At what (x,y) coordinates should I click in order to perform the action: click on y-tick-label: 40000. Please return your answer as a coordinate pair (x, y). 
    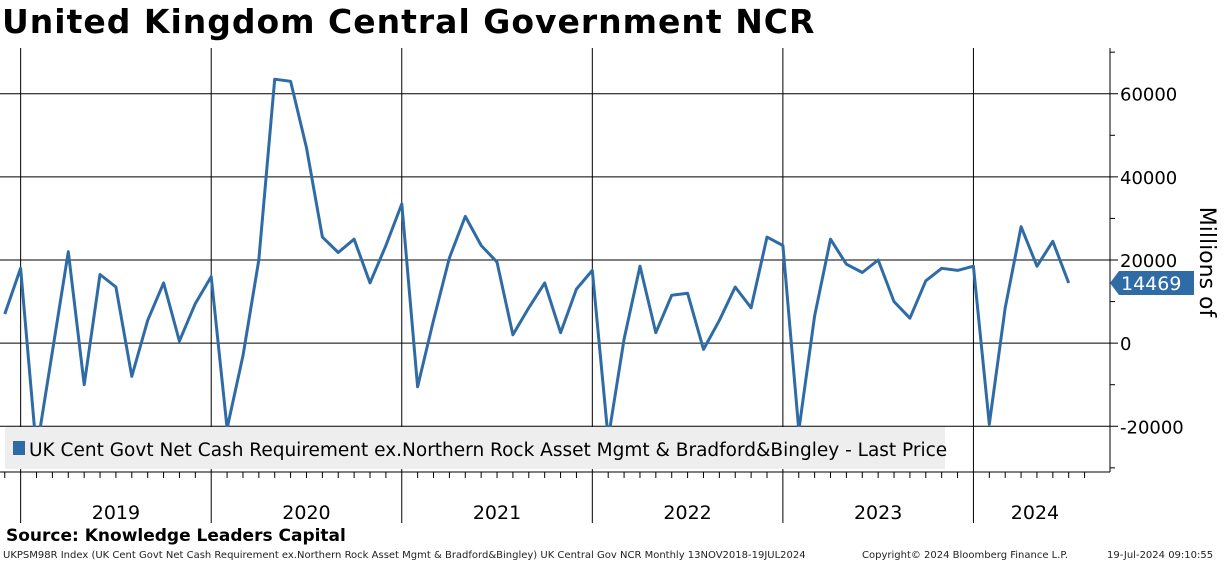
    Looking at the image, I should click on (1148, 178).